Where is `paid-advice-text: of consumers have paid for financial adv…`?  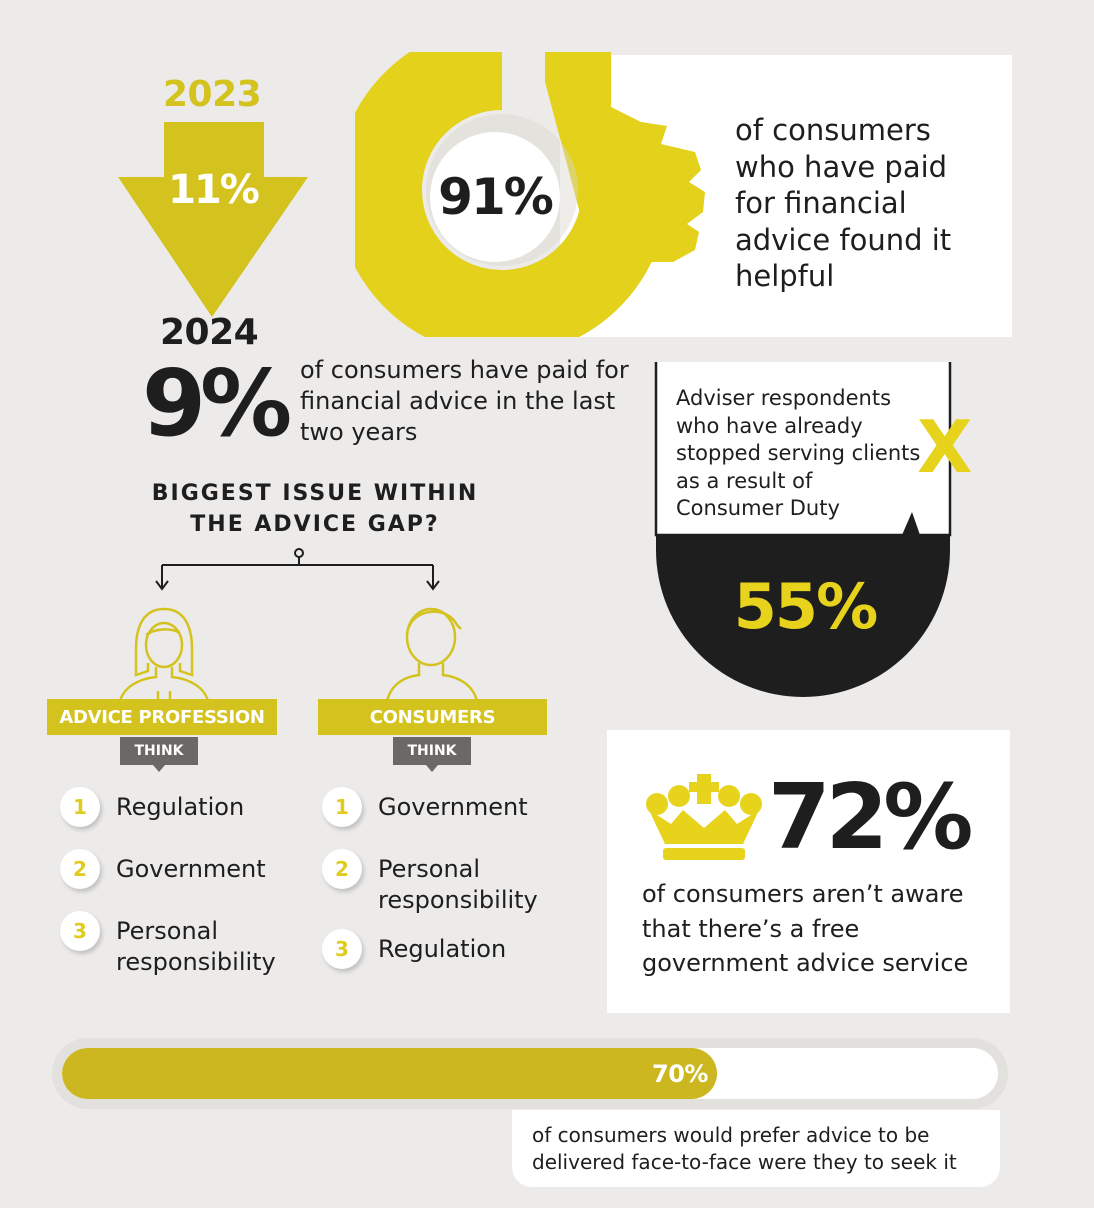 paid-advice-text: of consumers have paid for financial adv… is located at coordinates (464, 401).